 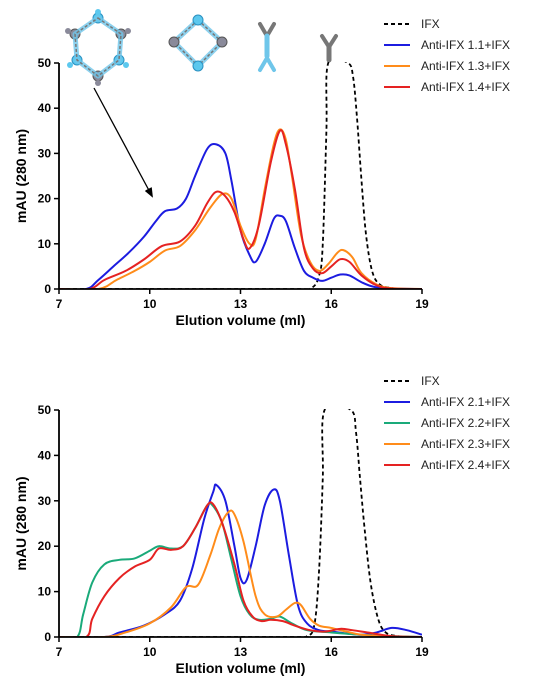 What do you see at coordinates (465, 66) in the screenshot?
I see `legend-label: Anti-IFX 1.3+IFX` at bounding box center [465, 66].